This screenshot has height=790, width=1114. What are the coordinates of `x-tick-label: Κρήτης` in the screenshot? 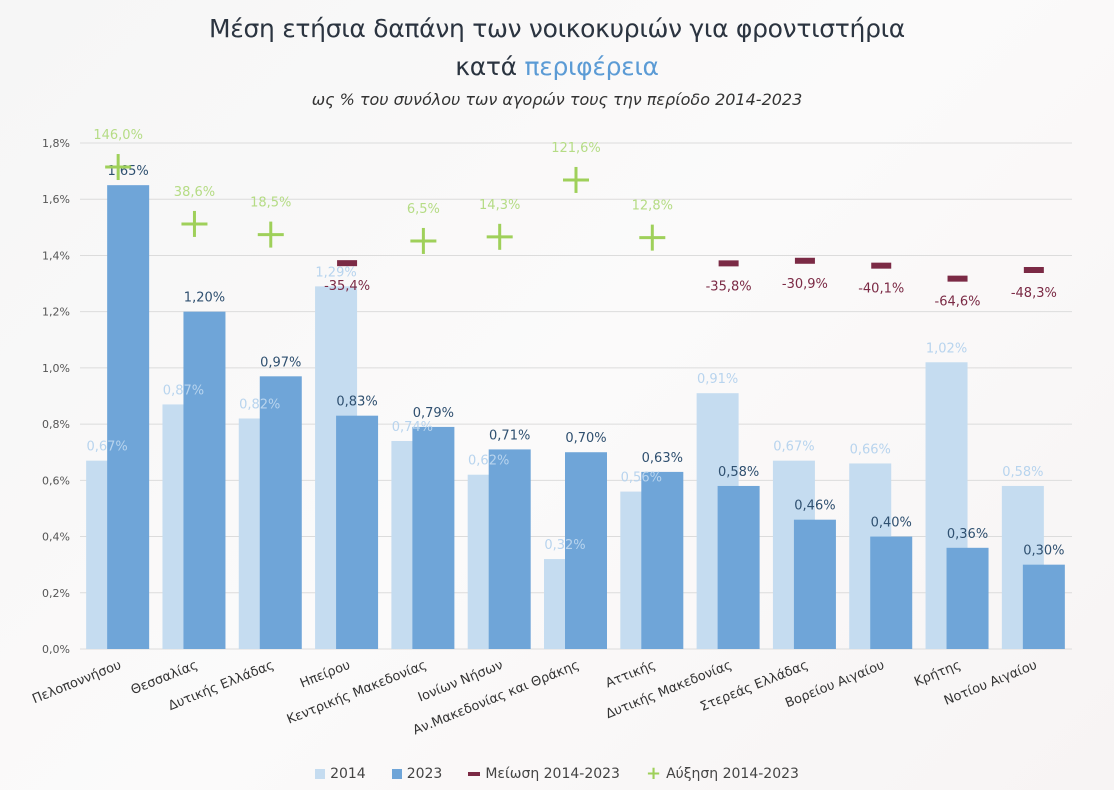 It's located at (937, 674).